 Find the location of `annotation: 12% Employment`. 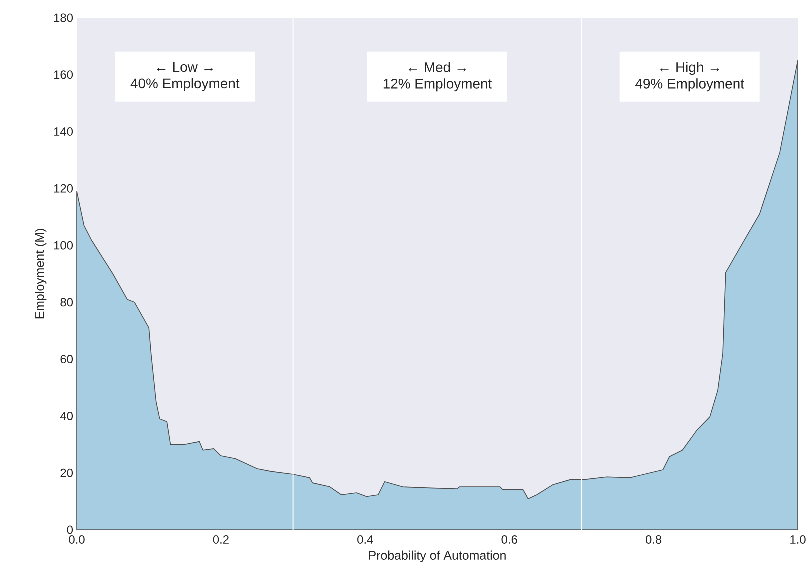

annotation: 12% Employment is located at coordinates (438, 85).